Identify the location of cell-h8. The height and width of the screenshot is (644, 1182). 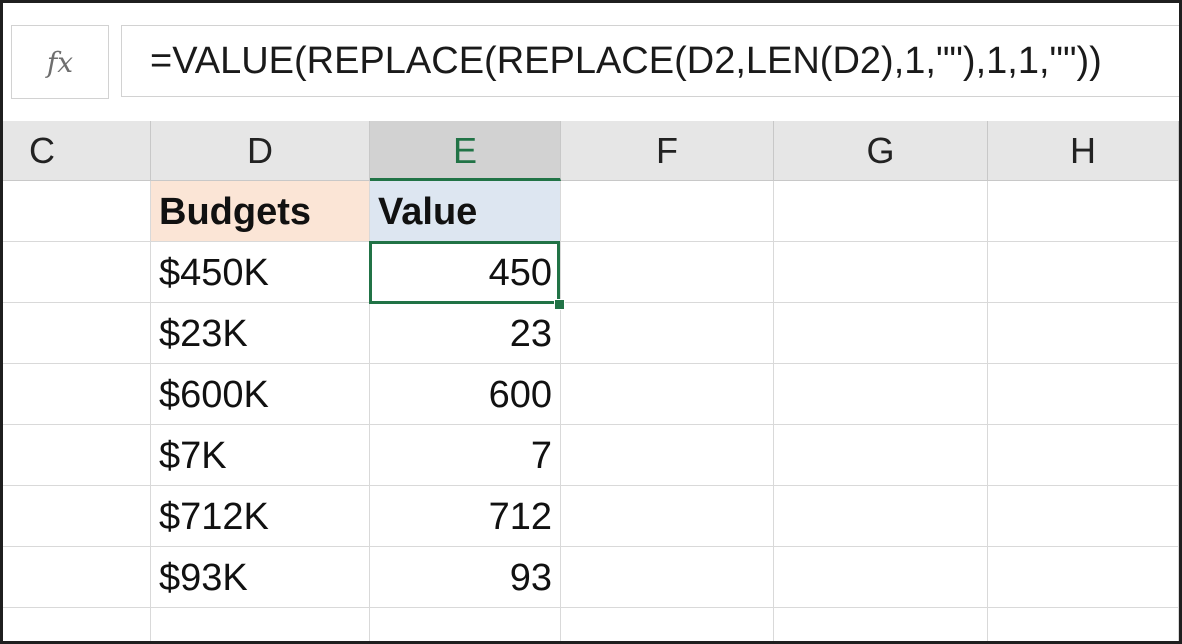
(1083, 624).